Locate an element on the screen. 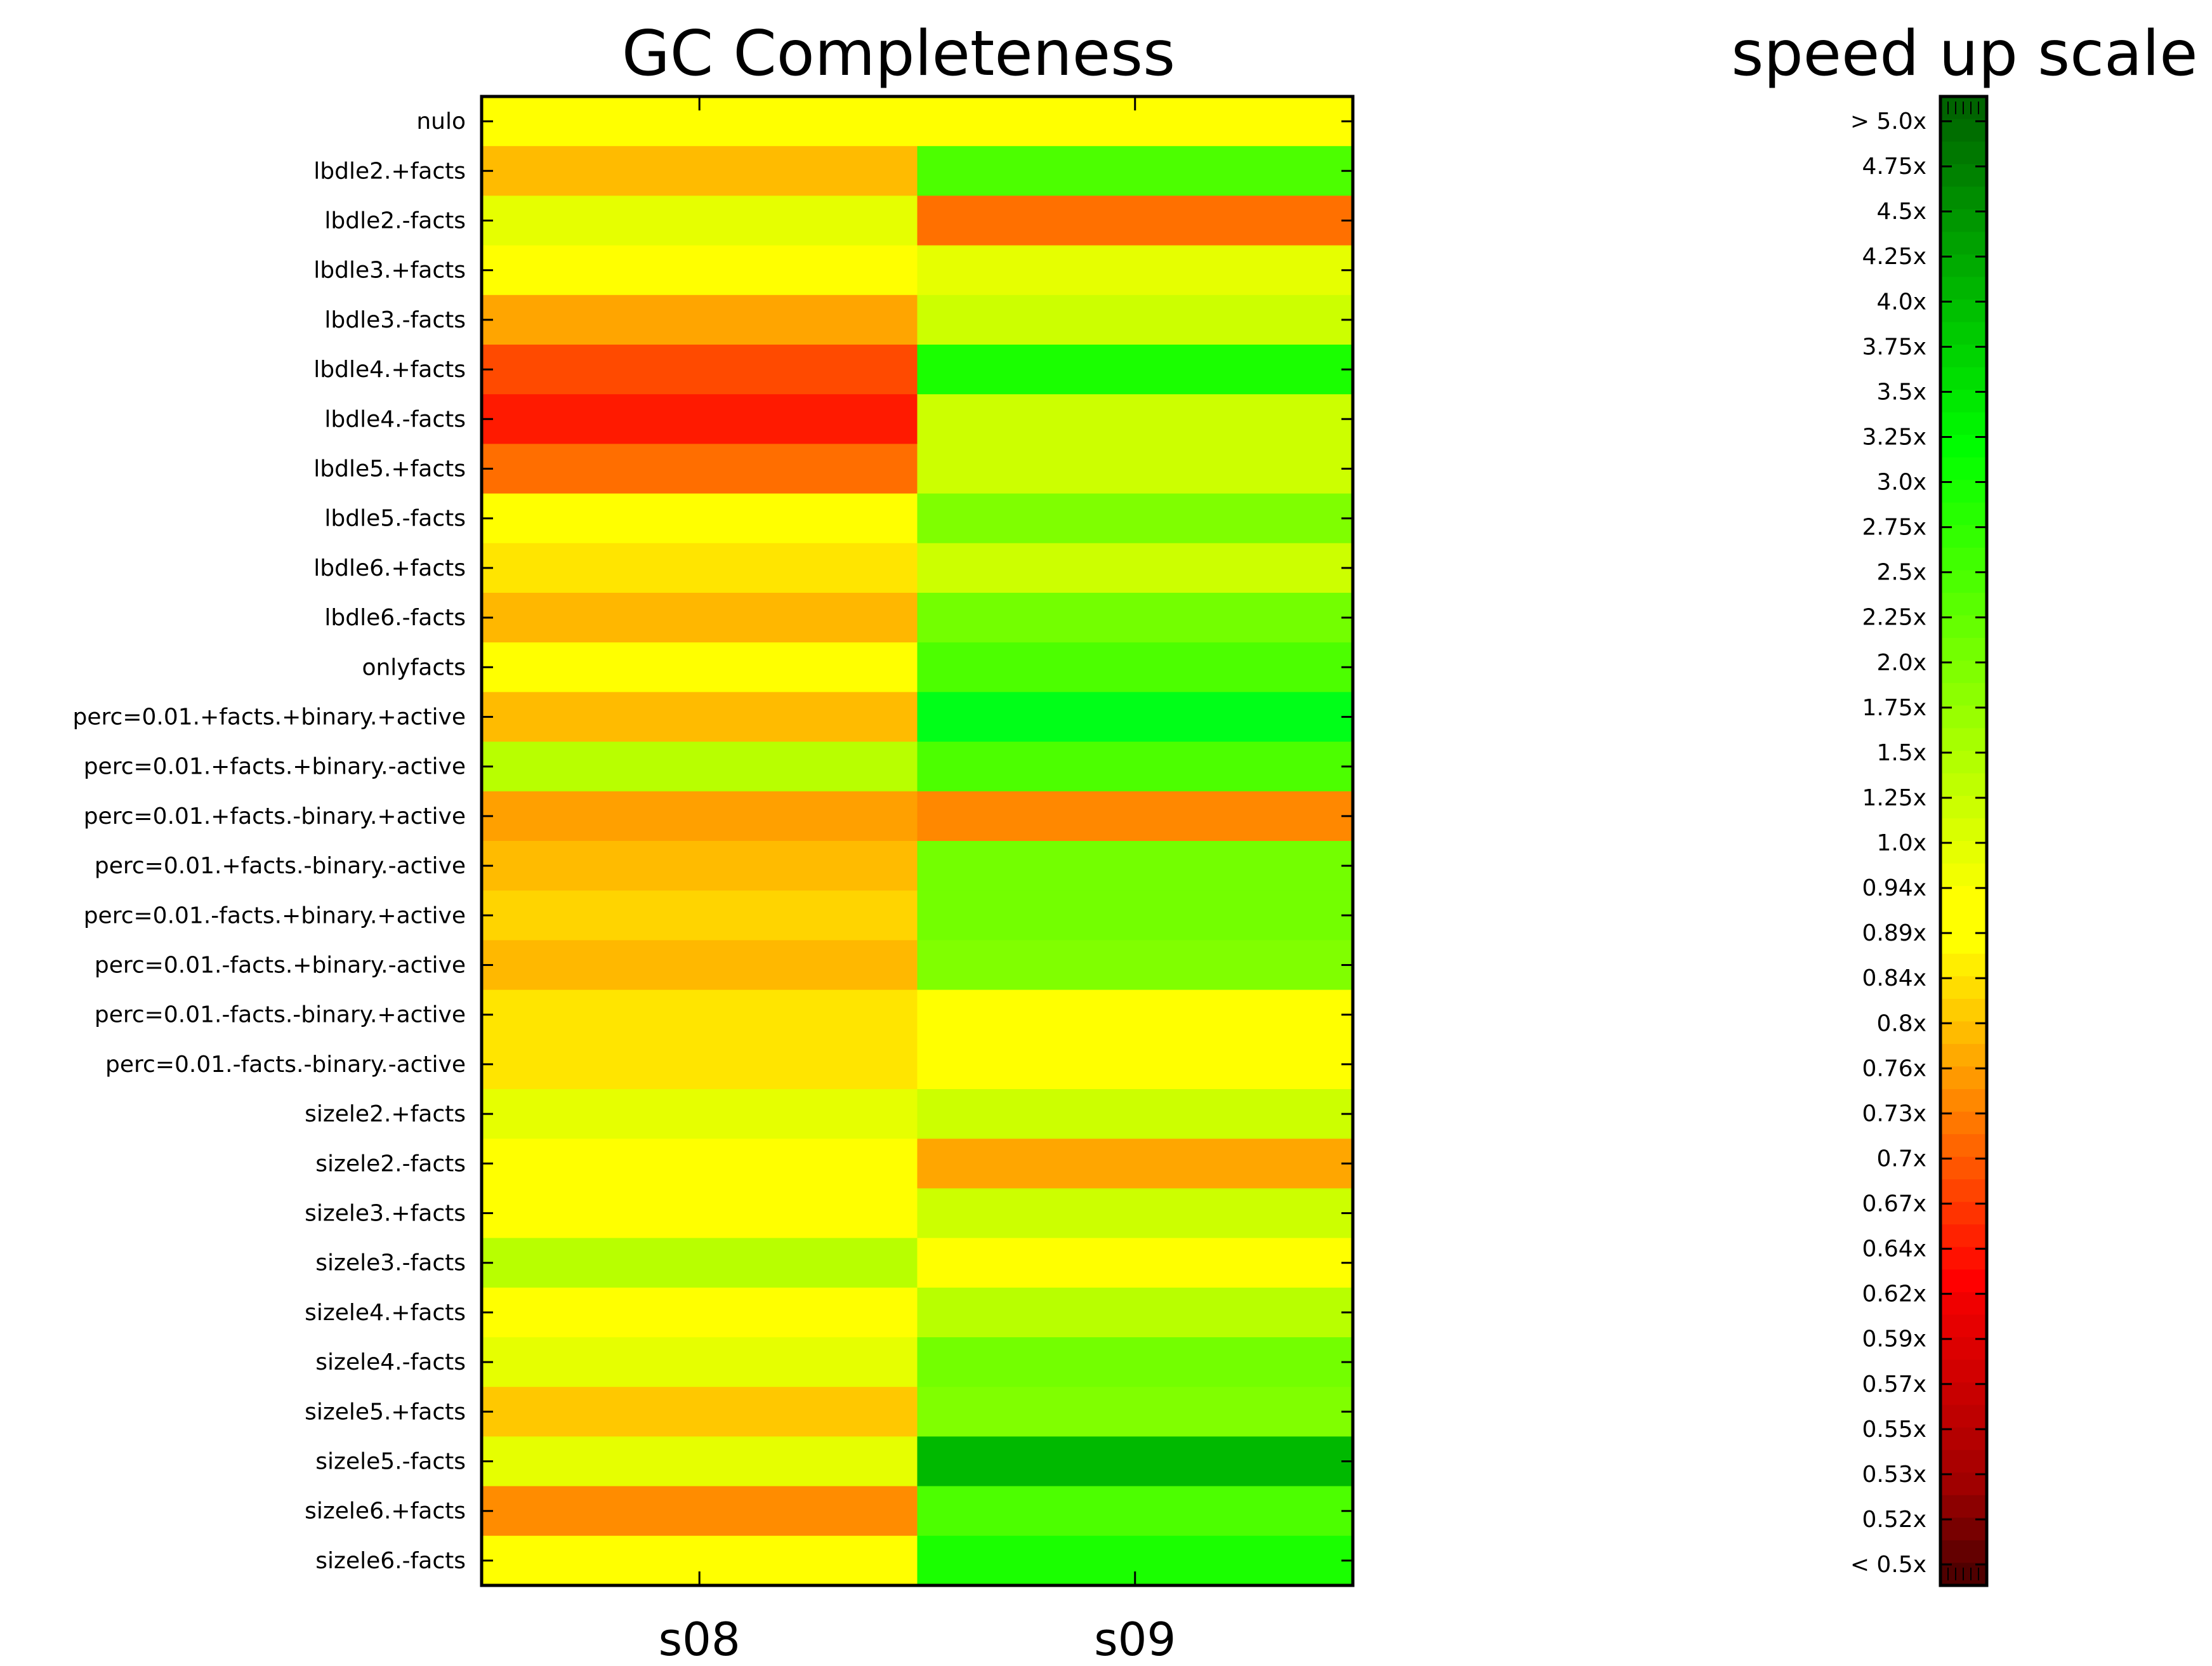 The image size is (2212, 1666). heatmap-row-label: sizele6.+facts is located at coordinates (385, 1511).